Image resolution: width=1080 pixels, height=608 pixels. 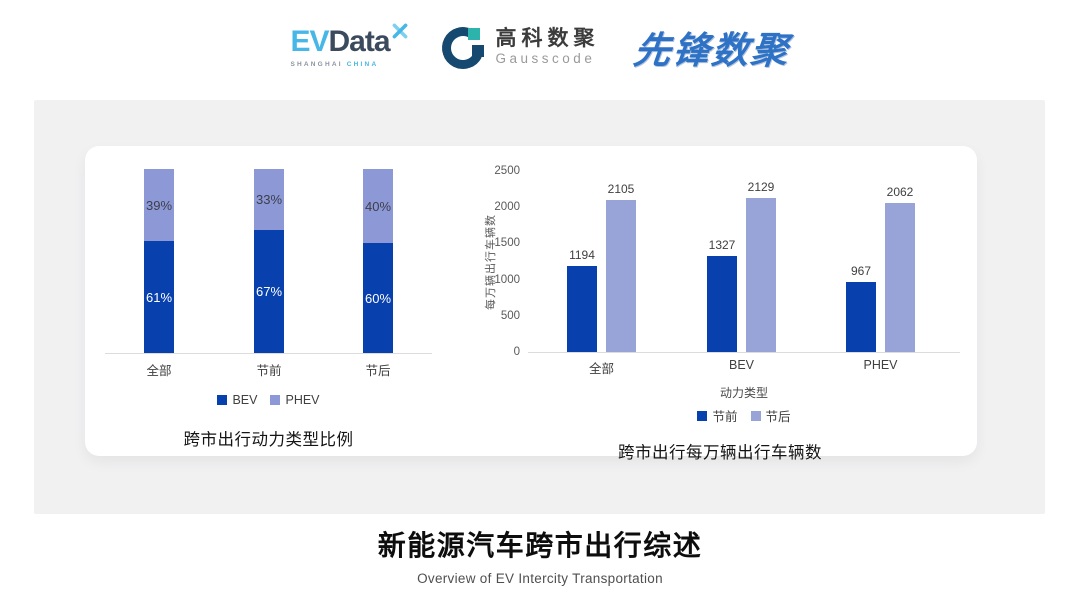 What do you see at coordinates (500, 261) in the screenshot?
I see `right-y-ticks: 0 500 1000 1500 2000 2500` at bounding box center [500, 261].